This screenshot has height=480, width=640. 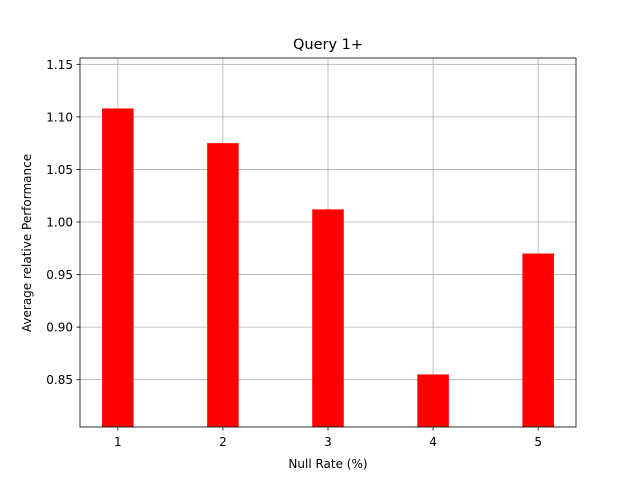 I want to click on y-tick-label: 1.00, so click(x=59, y=223).